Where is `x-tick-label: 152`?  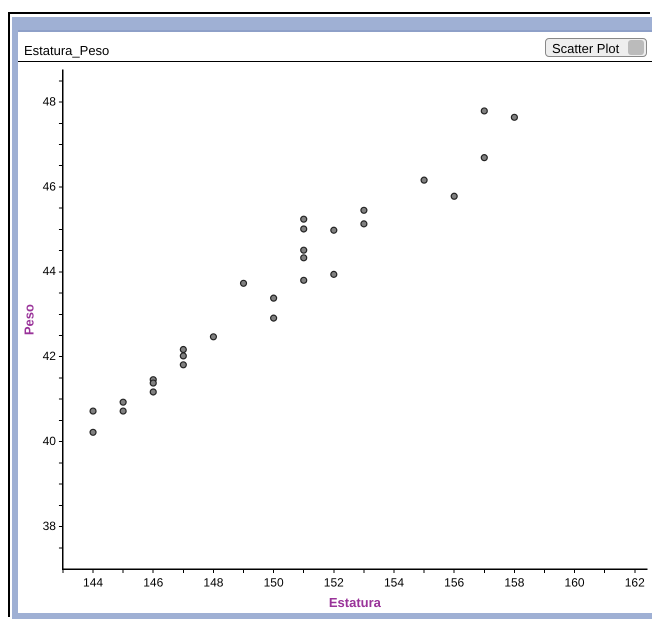
x-tick-label: 152 is located at coordinates (334, 583).